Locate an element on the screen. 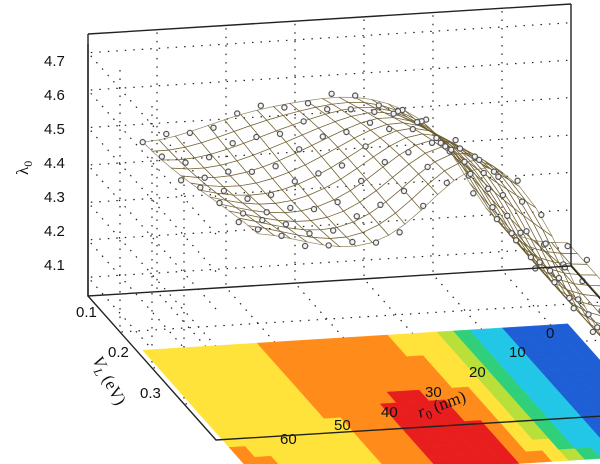  z-tick-label: 4.6 is located at coordinates (54, 95).